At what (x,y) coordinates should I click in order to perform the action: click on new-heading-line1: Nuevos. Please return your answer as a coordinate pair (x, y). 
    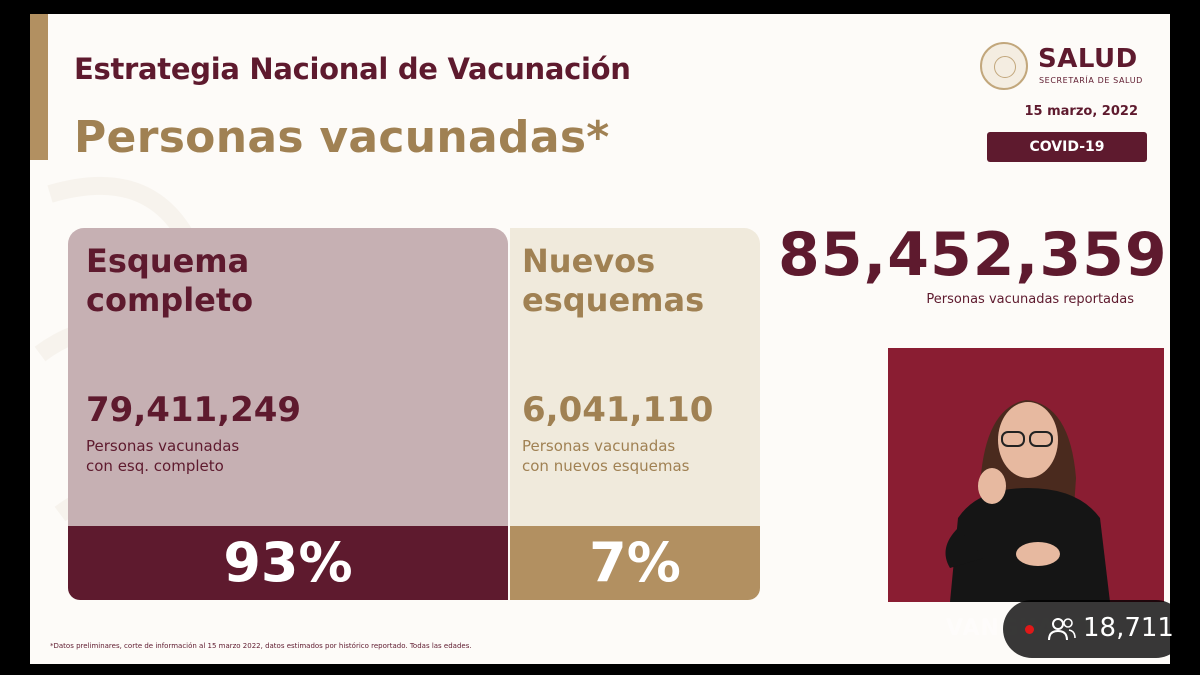
    Looking at the image, I should click on (589, 261).